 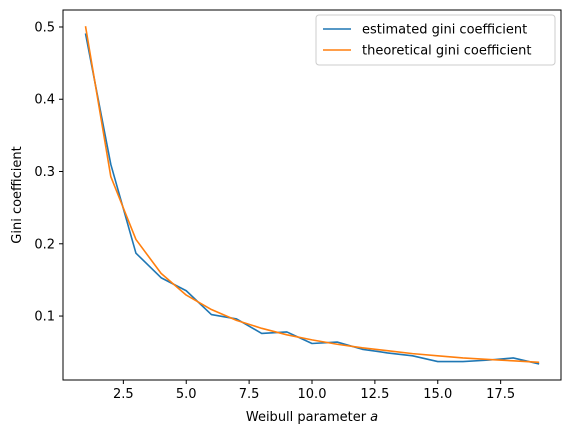 I want to click on legend-box, so click(x=435, y=40).